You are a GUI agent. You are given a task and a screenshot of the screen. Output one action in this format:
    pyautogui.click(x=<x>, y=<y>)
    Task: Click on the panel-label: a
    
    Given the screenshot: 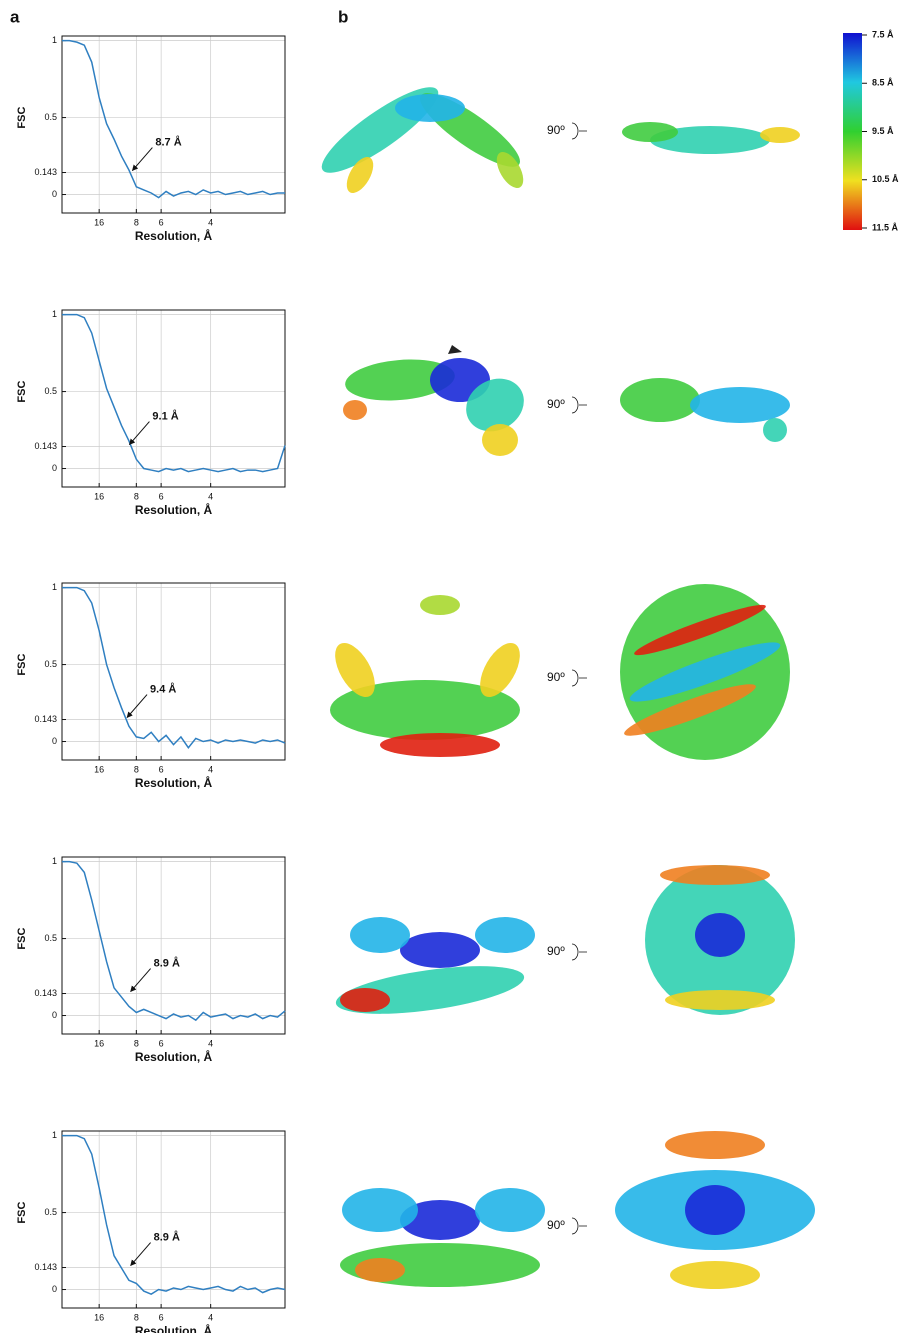 What is the action you would take?
    pyautogui.click(x=15, y=16)
    